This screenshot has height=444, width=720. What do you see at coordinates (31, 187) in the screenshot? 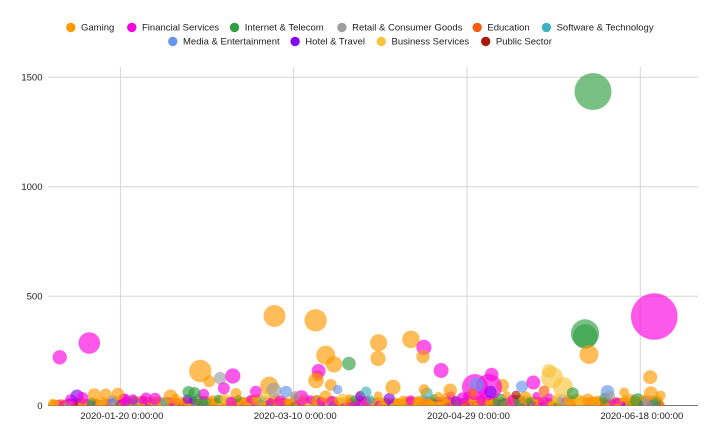
I see `svg-text: 1000` at bounding box center [31, 187].